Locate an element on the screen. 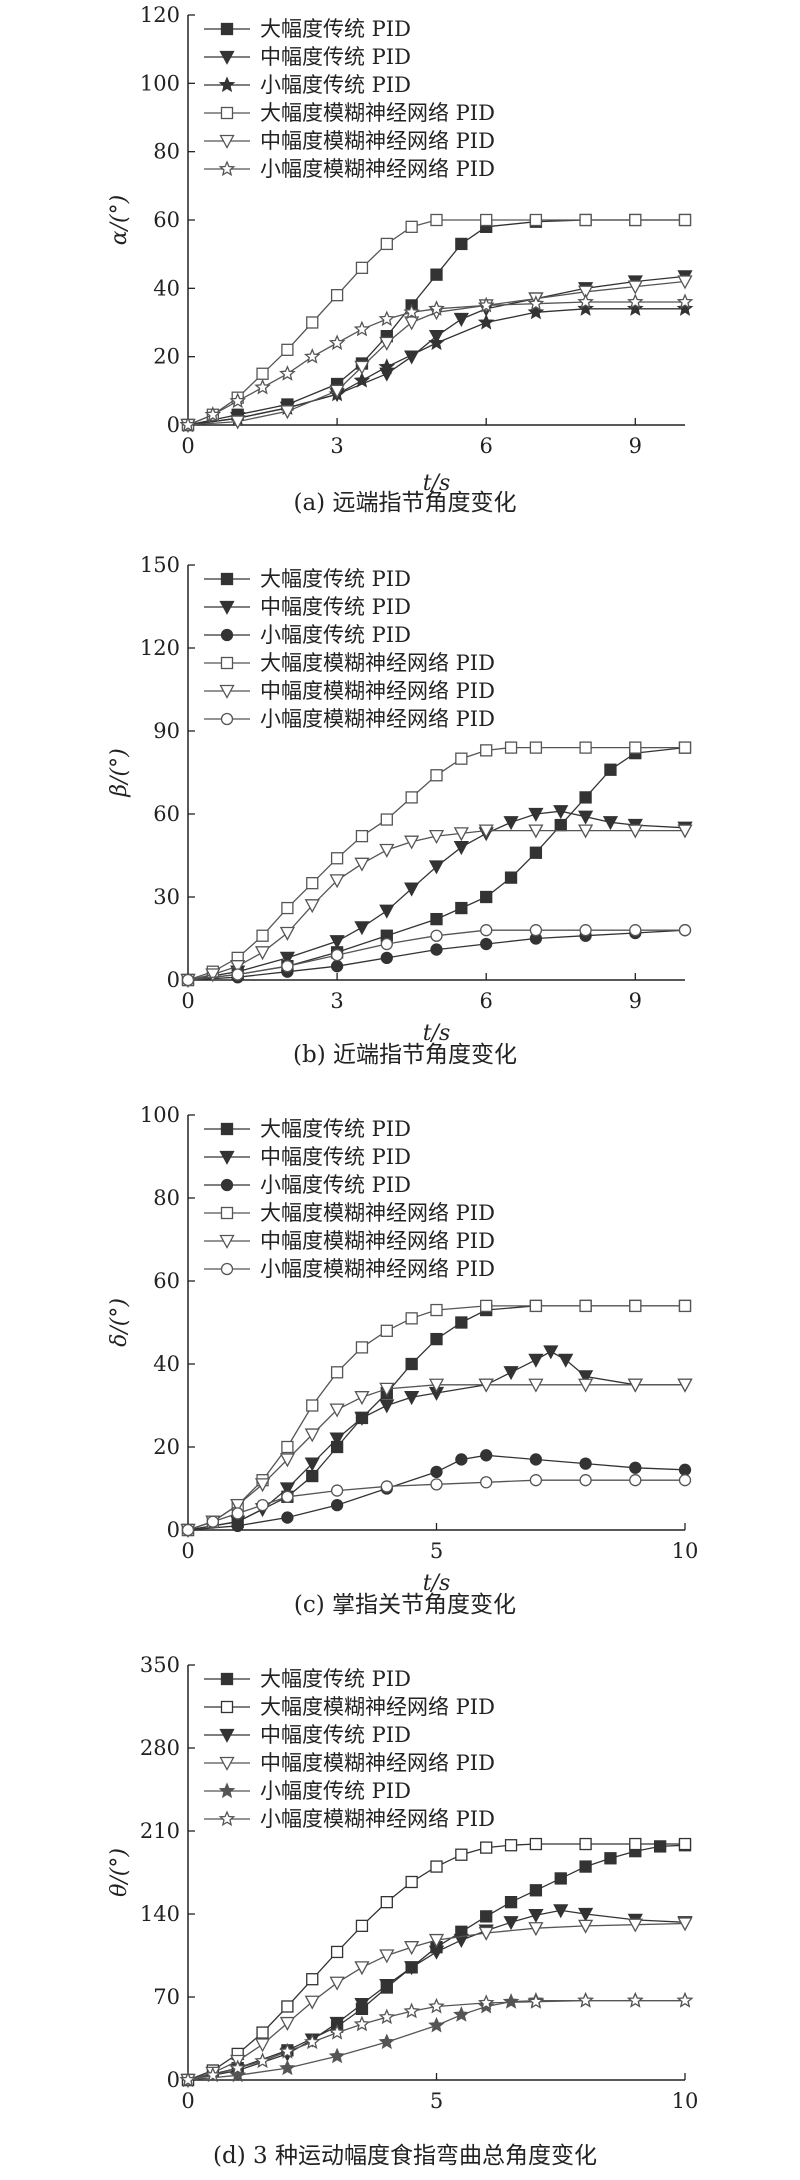 The image size is (800, 2180). y-axis-label: β/(°) is located at coordinates (119, 772).